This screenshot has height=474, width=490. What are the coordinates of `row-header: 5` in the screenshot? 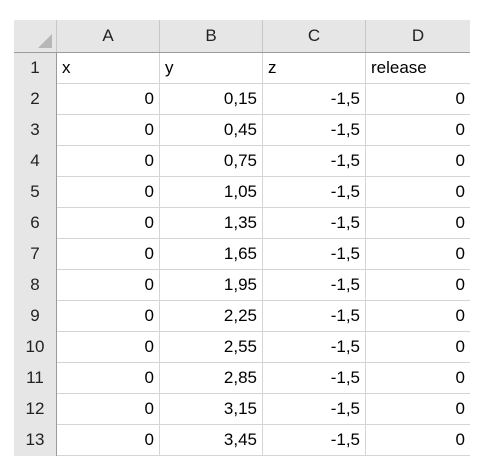 It's located at (35, 192).